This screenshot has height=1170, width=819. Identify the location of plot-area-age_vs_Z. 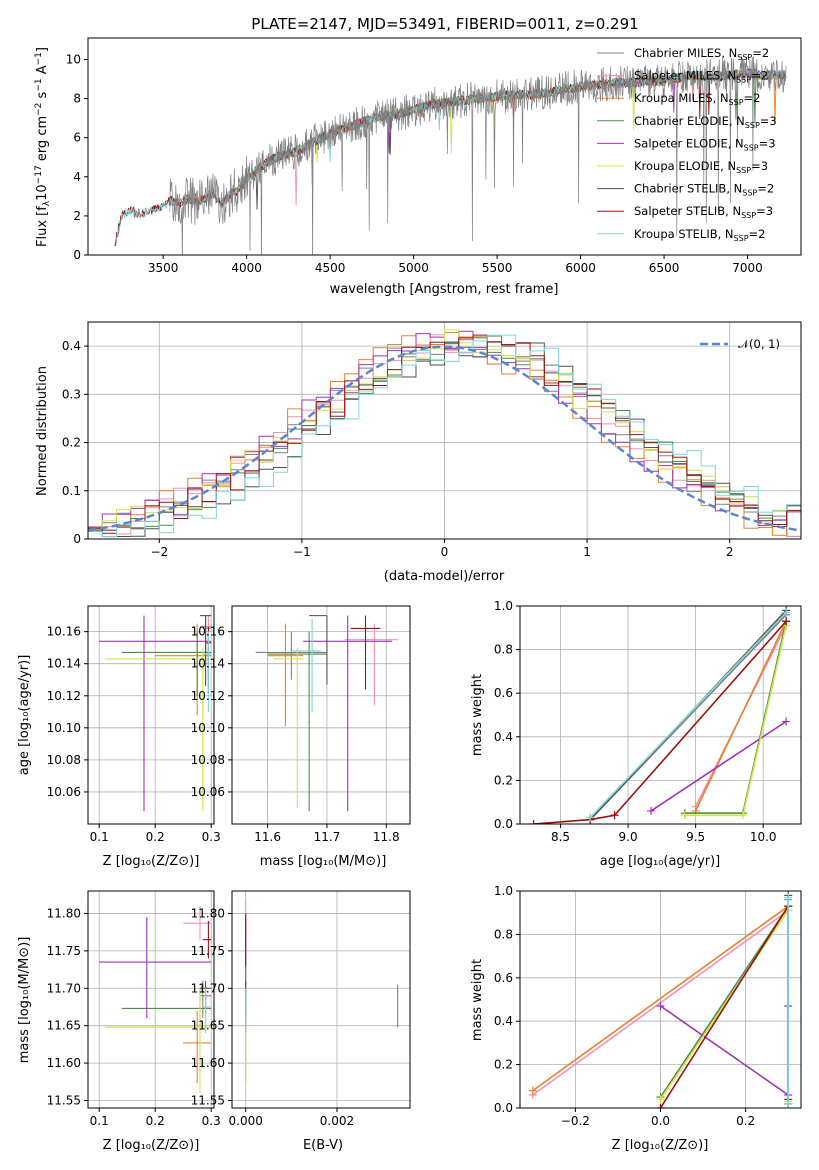
(155, 713).